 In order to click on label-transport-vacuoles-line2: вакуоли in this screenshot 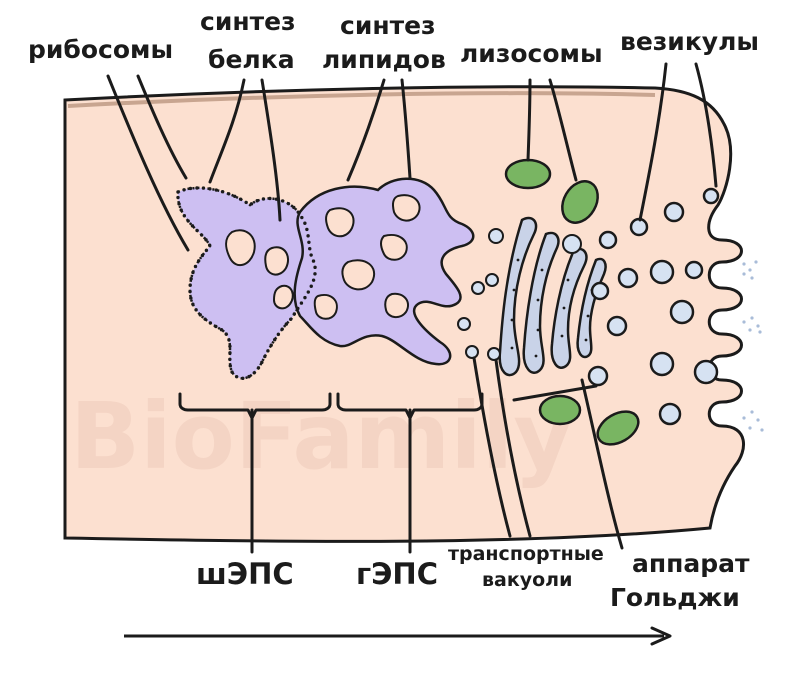, I will do `click(527, 580)`.